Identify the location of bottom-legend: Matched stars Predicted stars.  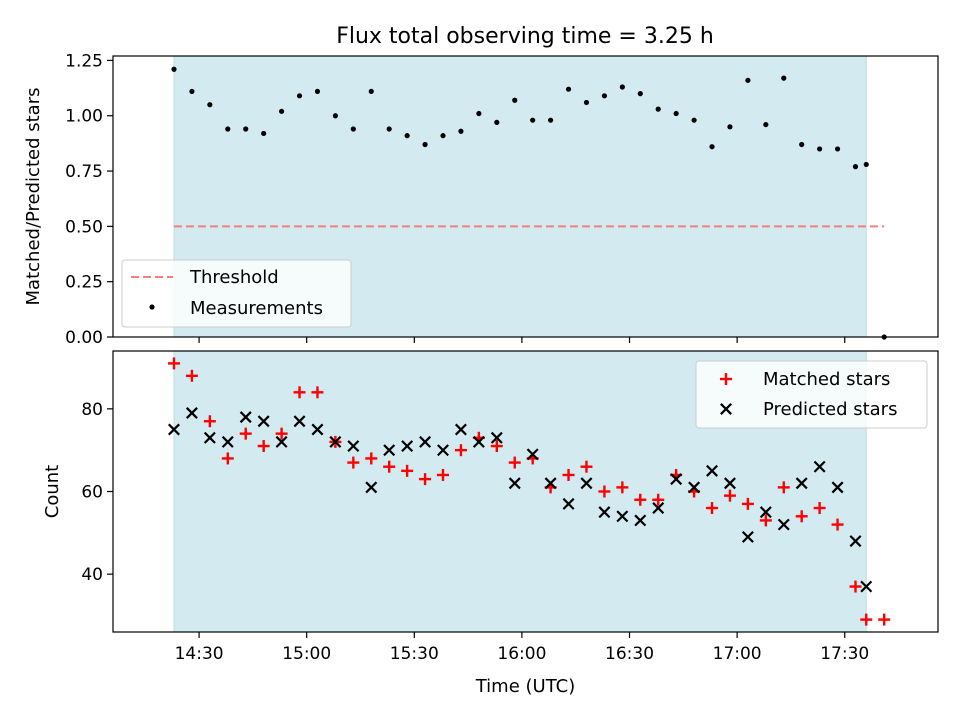
(811, 394).